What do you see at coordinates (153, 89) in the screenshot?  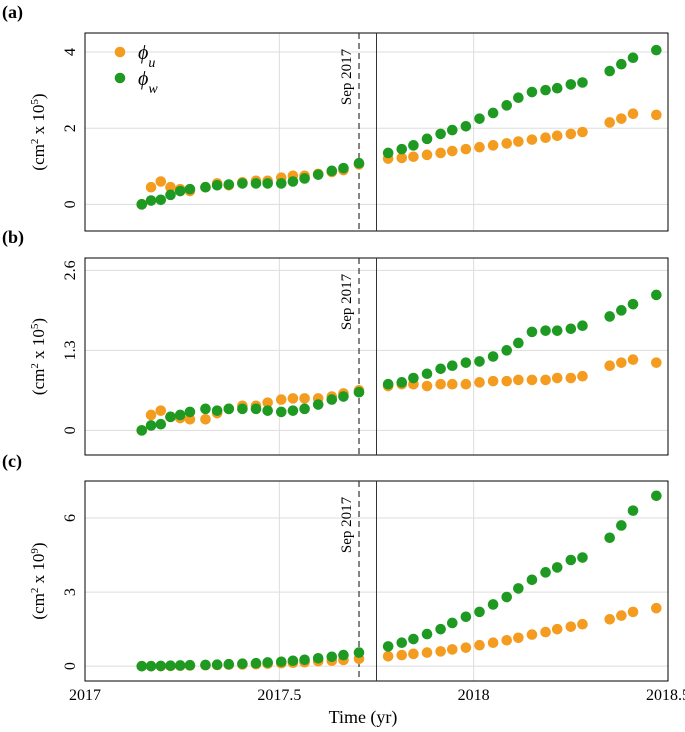 I see `legend-subscript: w` at bounding box center [153, 89].